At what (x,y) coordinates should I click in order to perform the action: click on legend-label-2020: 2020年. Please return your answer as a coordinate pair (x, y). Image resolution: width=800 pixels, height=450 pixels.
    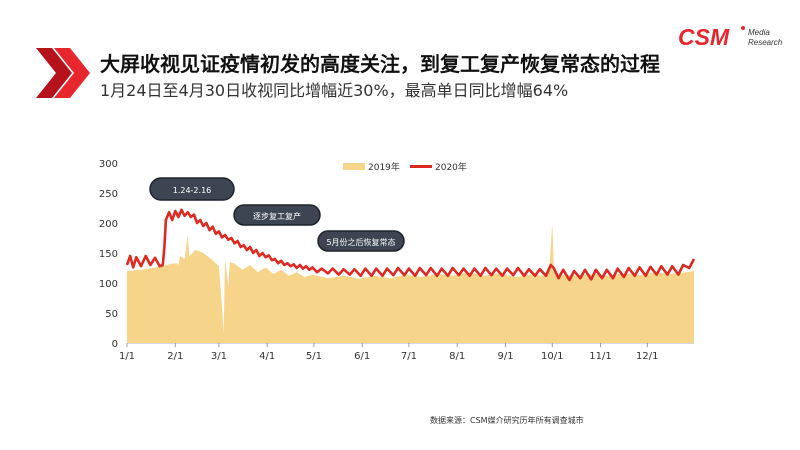
    Looking at the image, I should click on (451, 167).